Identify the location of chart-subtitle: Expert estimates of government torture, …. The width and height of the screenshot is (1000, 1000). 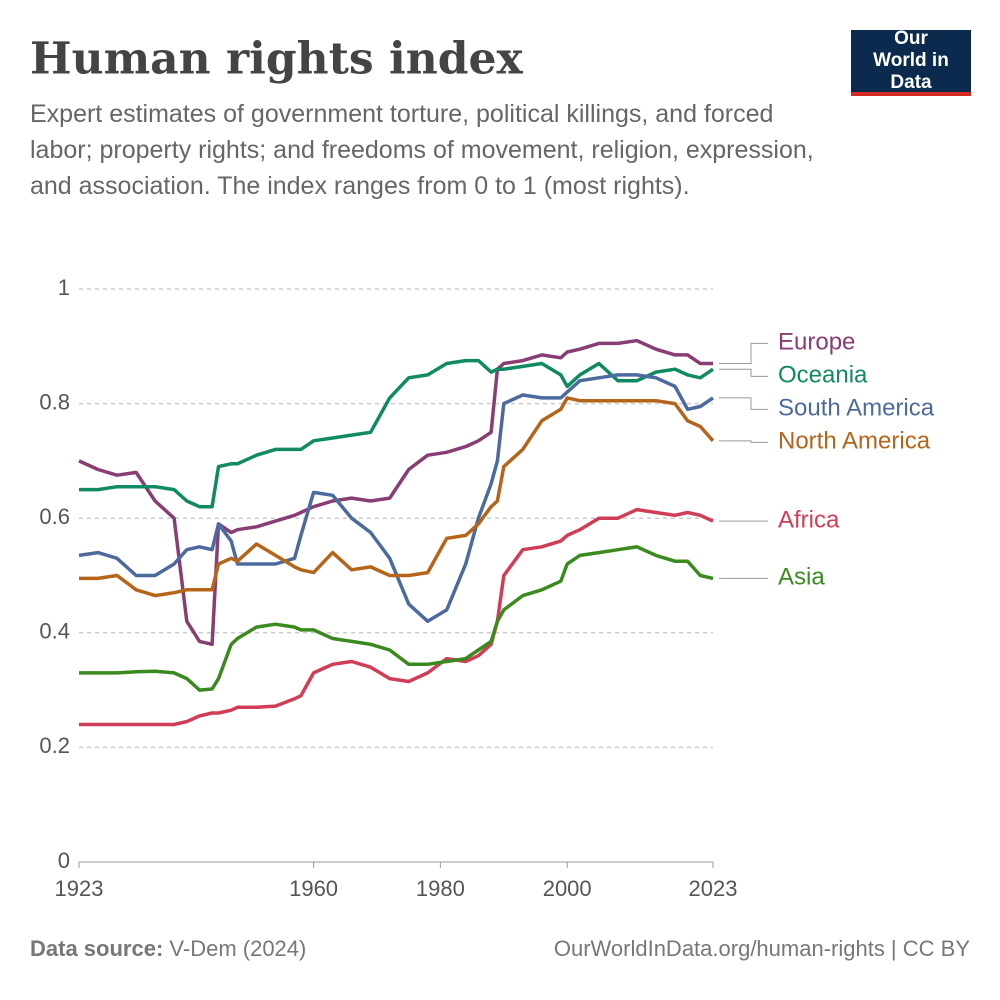
(422, 150).